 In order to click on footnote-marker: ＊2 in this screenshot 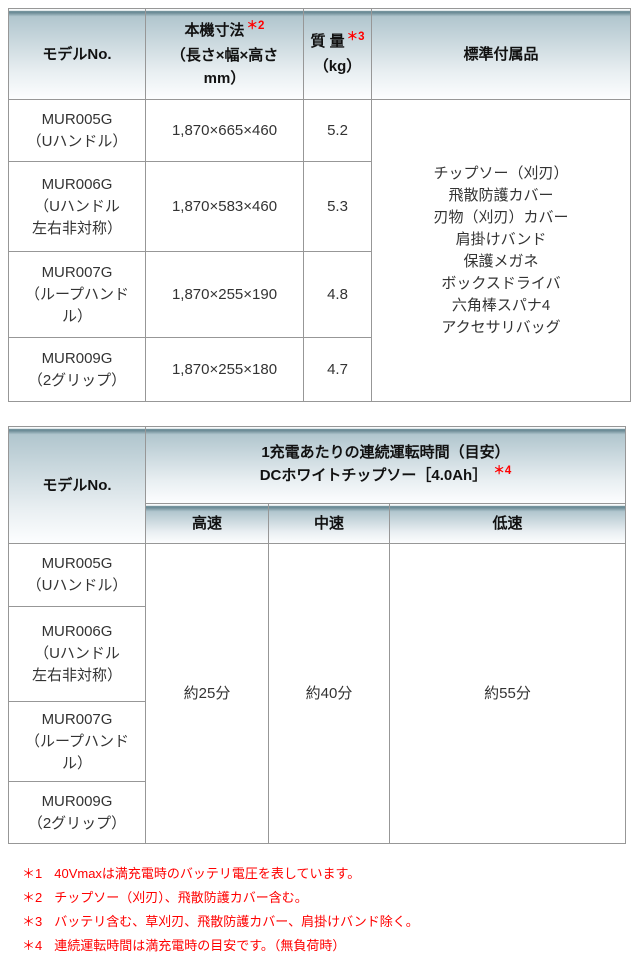, I will do `click(32, 897)`.